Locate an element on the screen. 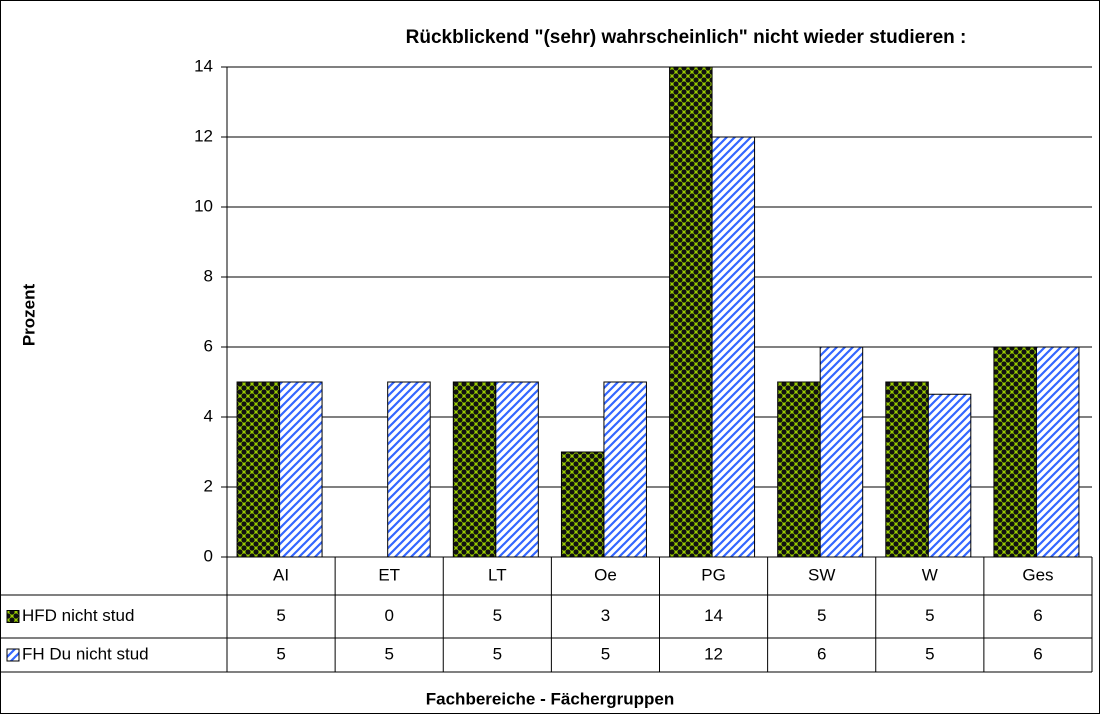 The image size is (1101, 715). table-cell: 3 is located at coordinates (605, 615).